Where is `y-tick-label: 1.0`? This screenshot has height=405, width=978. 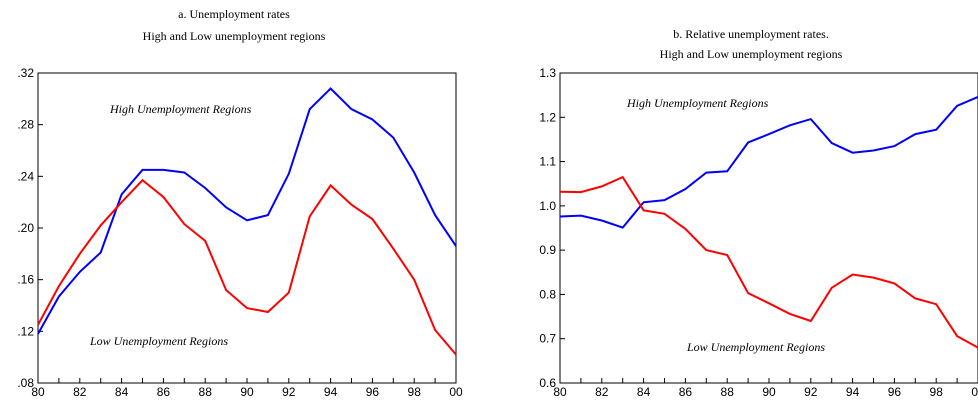
y-tick-label: 1.0 is located at coordinates (547, 206).